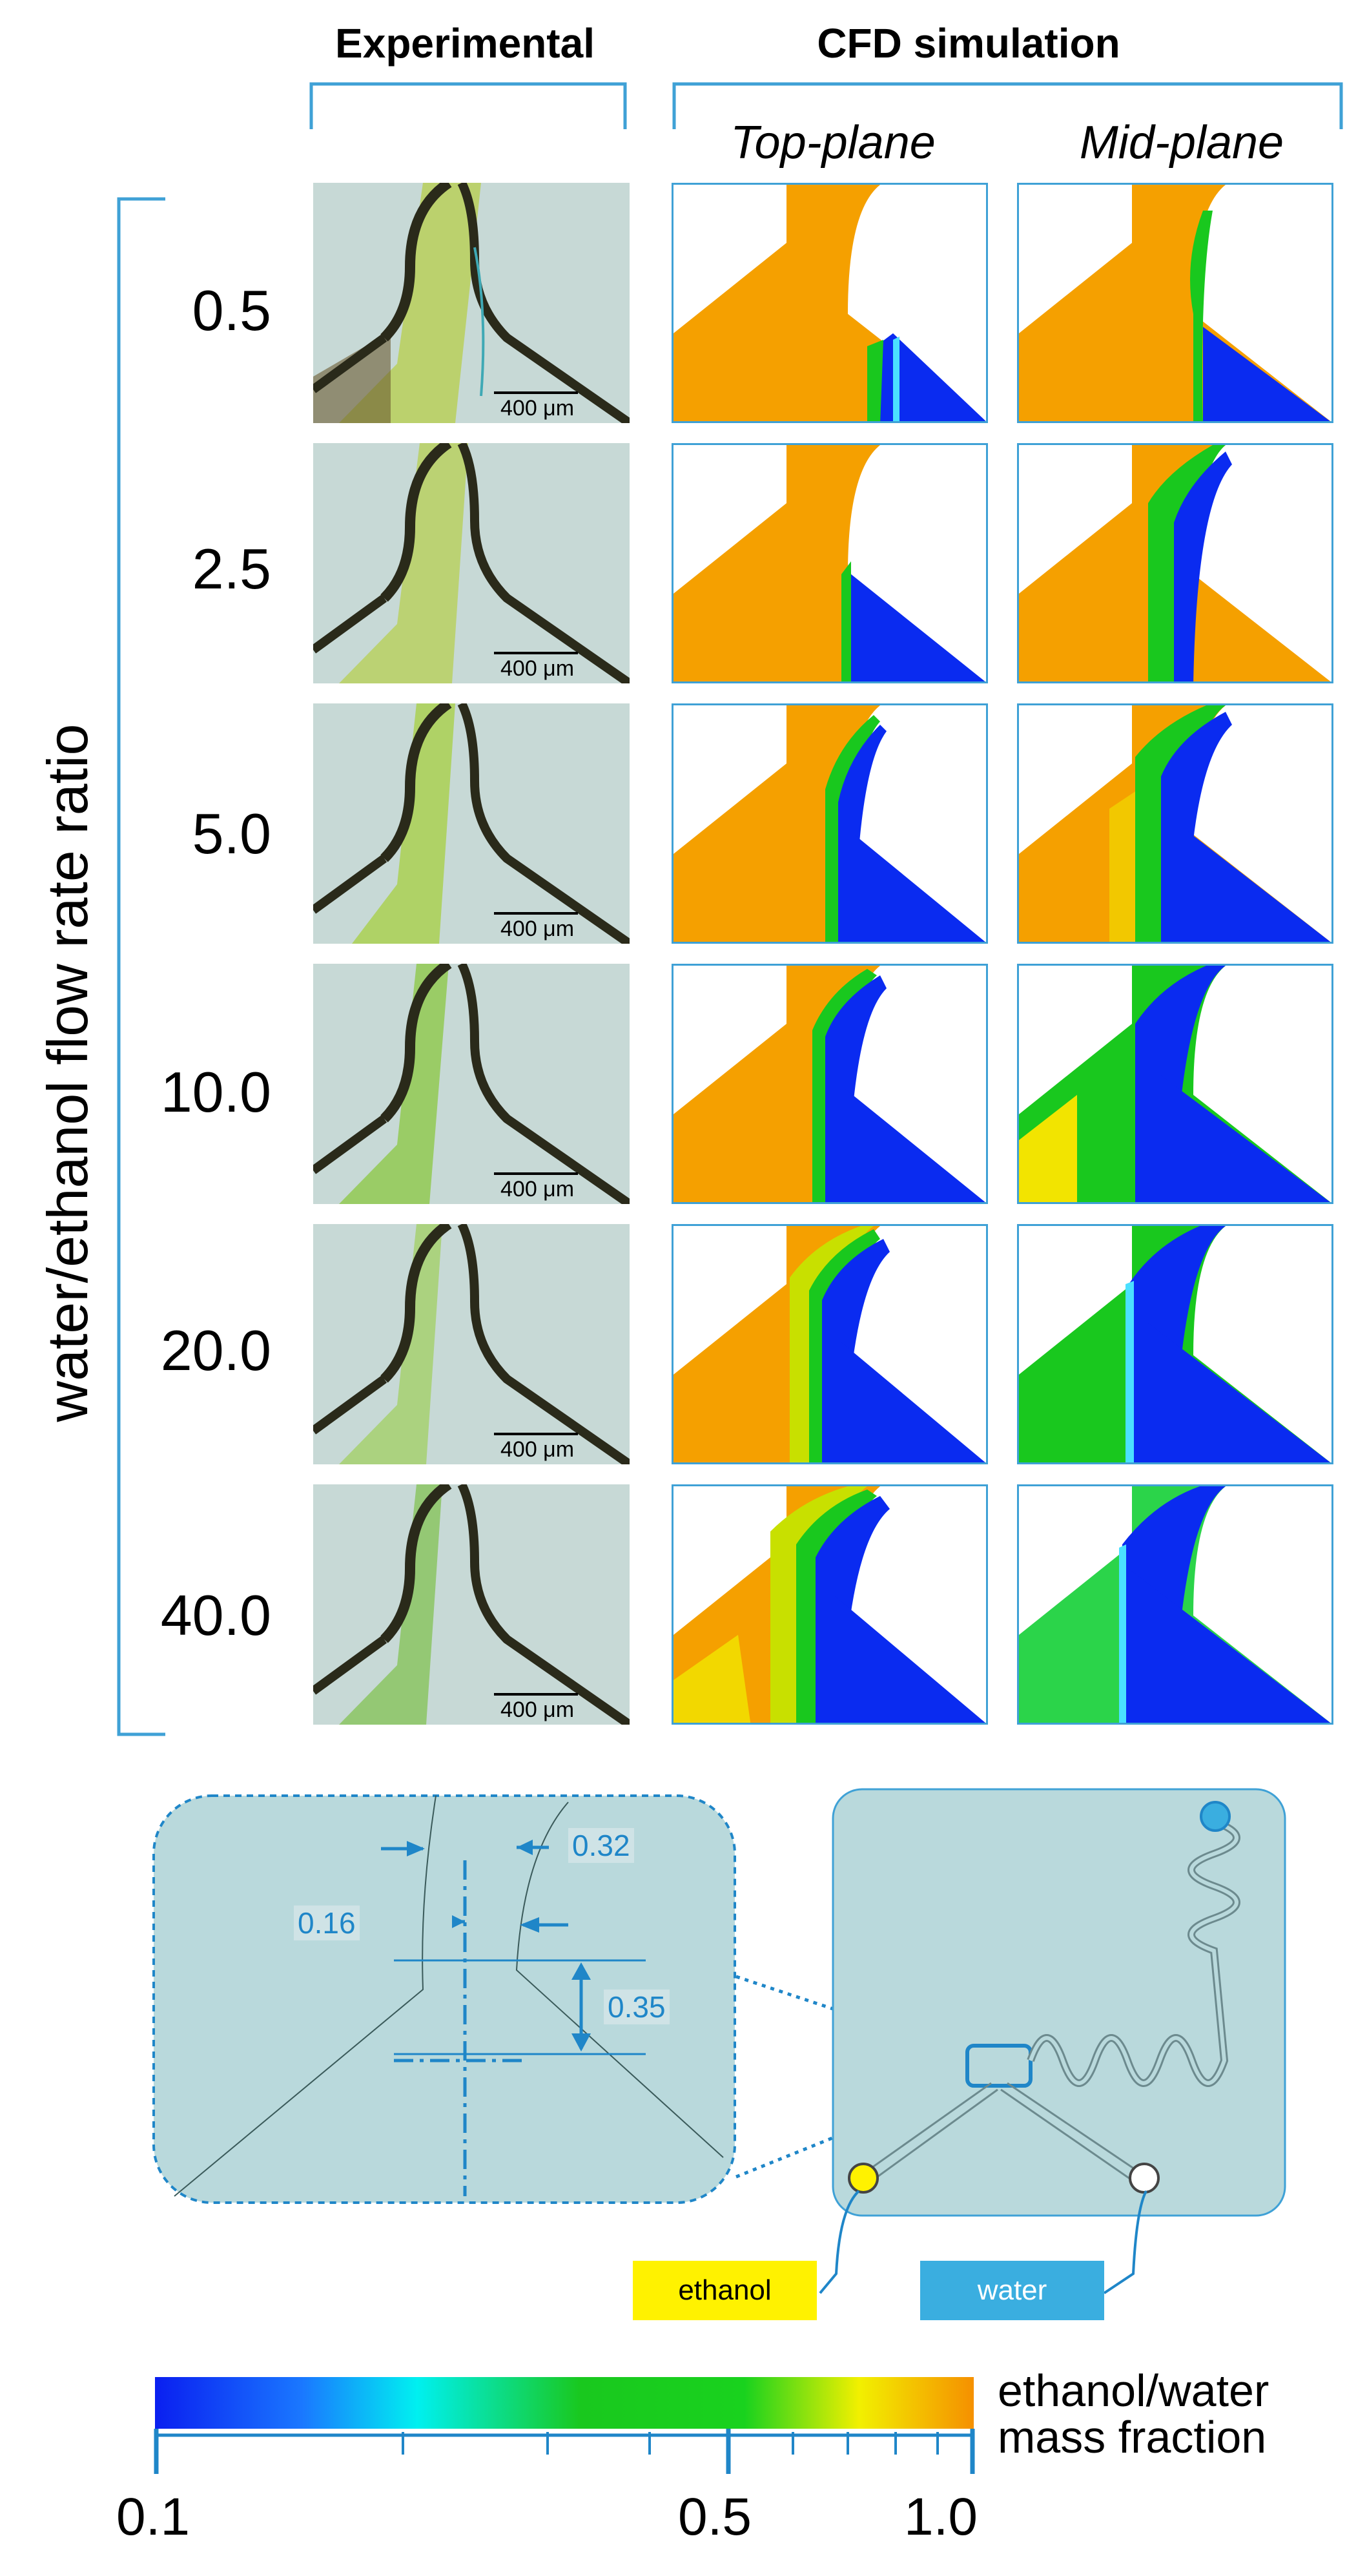 This screenshot has width=1367, height=2576. What do you see at coordinates (564, 2403) in the screenshot?
I see `colorbar-gradient` at bounding box center [564, 2403].